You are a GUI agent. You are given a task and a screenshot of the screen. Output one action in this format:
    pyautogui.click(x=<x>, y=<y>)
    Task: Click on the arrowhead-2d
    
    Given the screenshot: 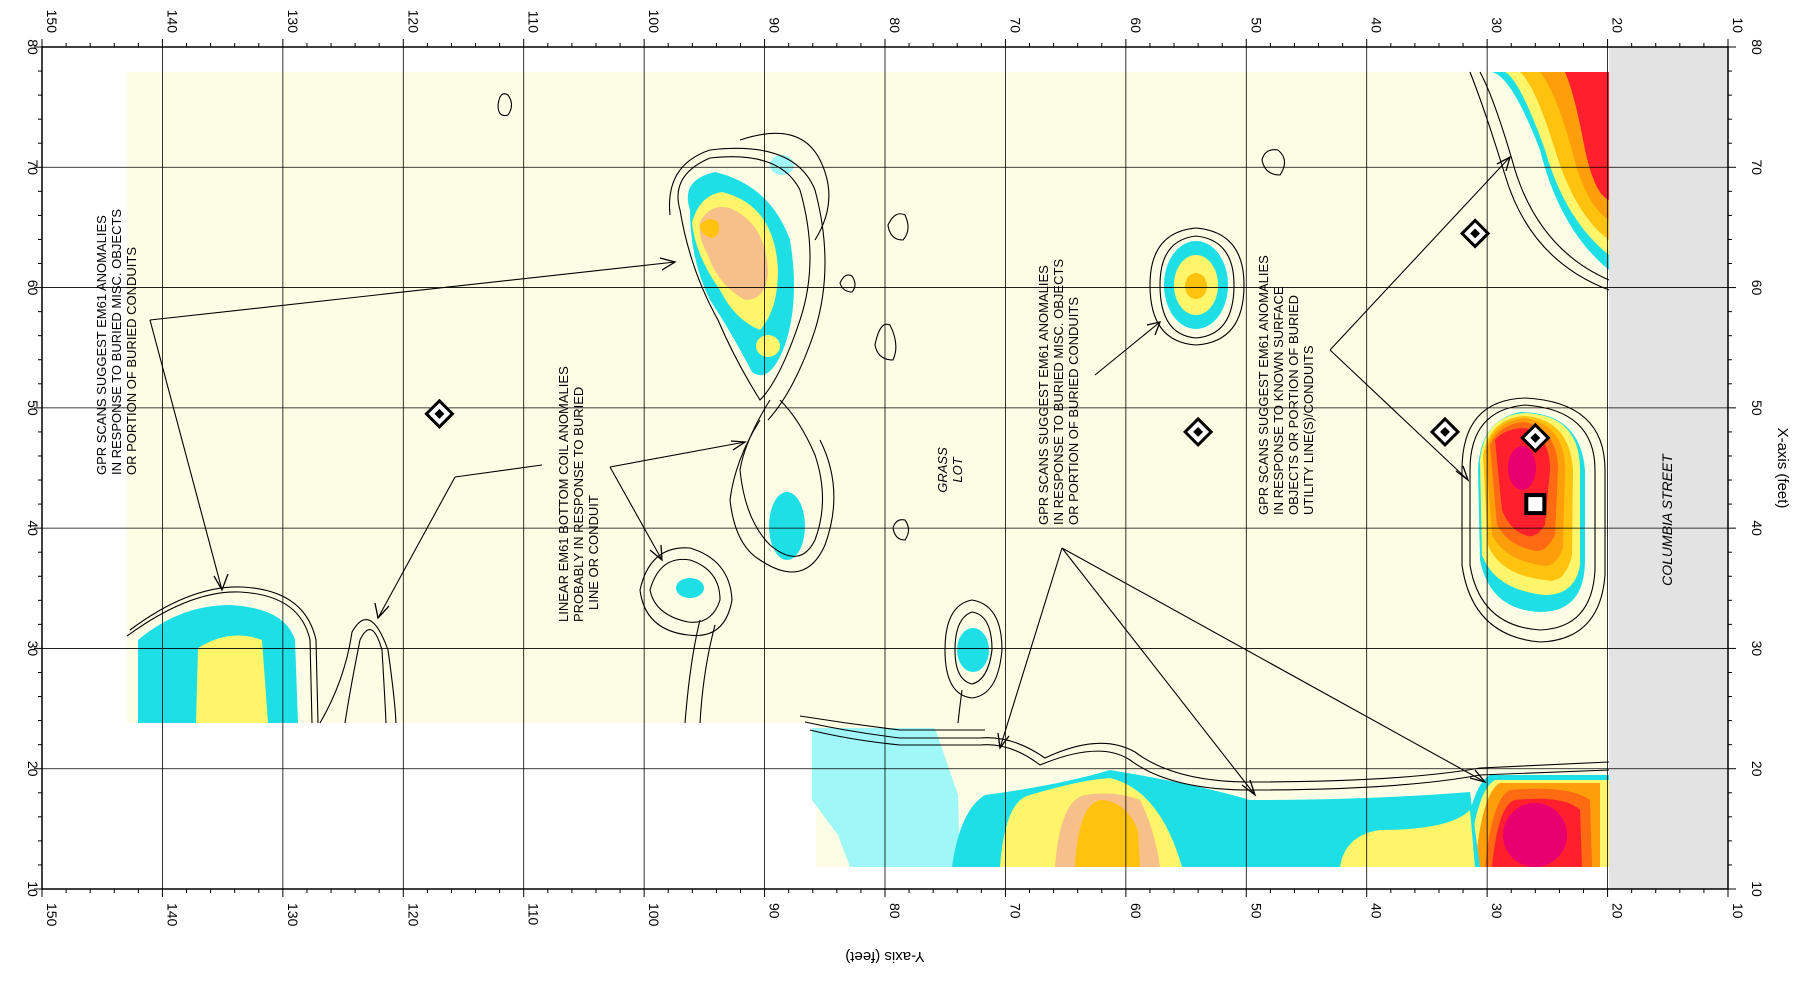 What is the action you would take?
    pyautogui.click(x=656, y=553)
    